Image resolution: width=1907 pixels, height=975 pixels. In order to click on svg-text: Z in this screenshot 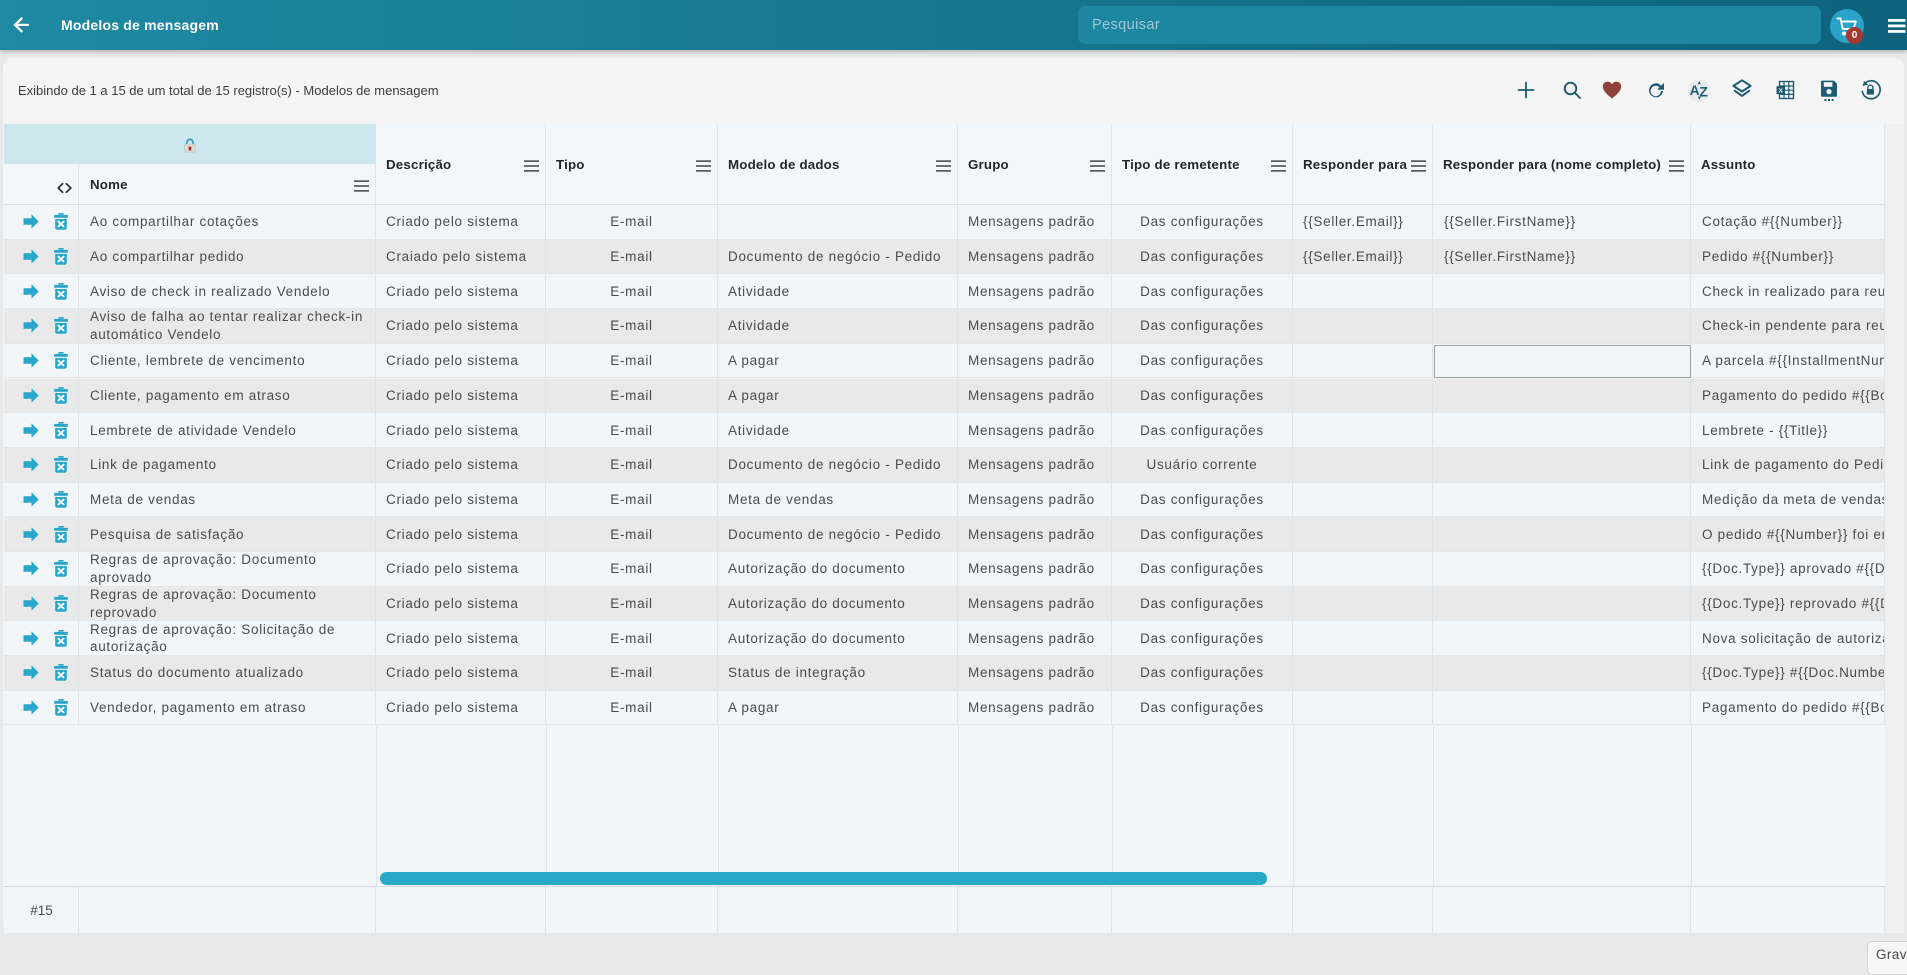, I will do `click(1703, 91)`.